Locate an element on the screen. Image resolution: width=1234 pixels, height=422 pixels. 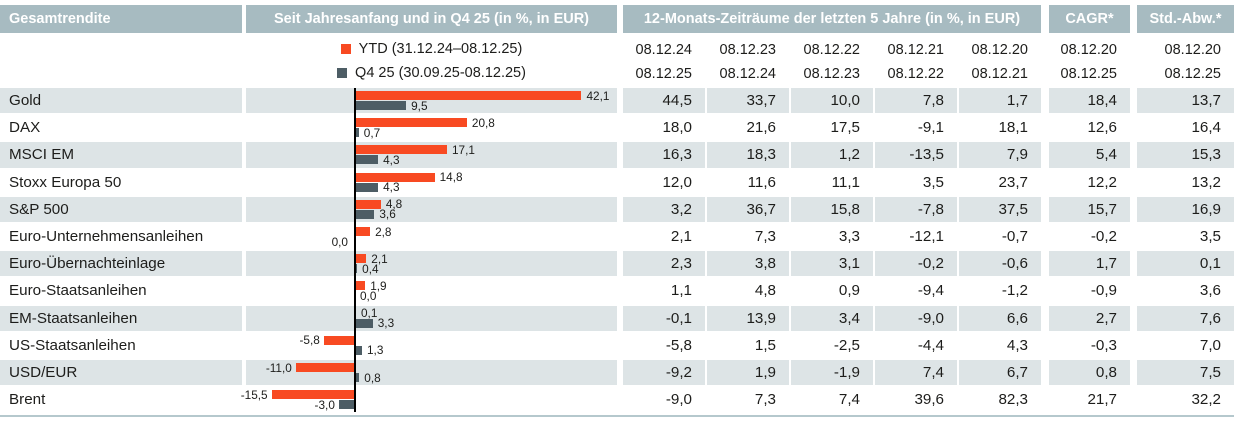
return-cell: 13,9 is located at coordinates (748, 318).